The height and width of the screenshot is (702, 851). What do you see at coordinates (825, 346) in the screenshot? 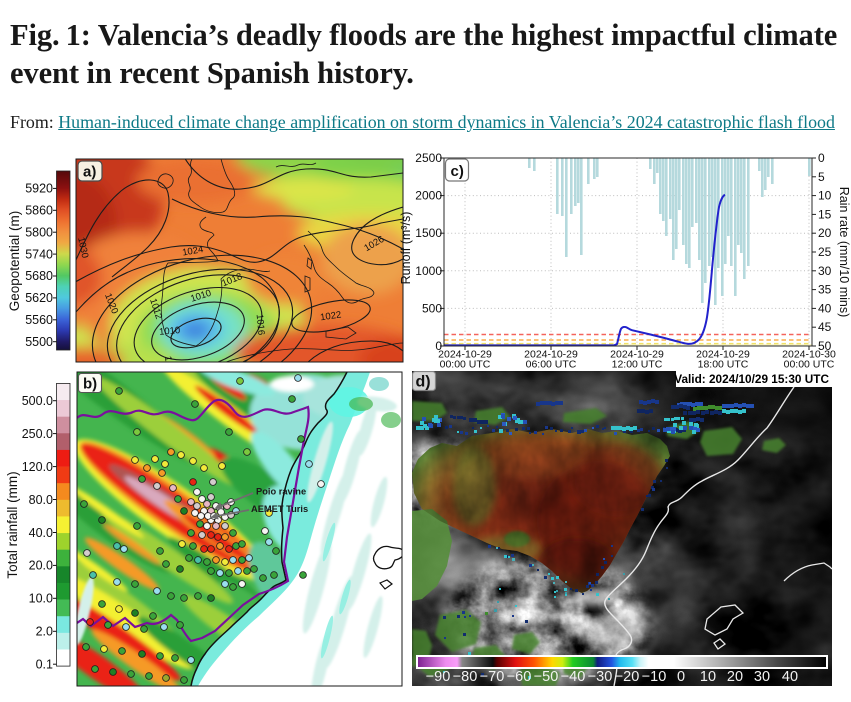
I see `svg-text: 50` at bounding box center [825, 346].